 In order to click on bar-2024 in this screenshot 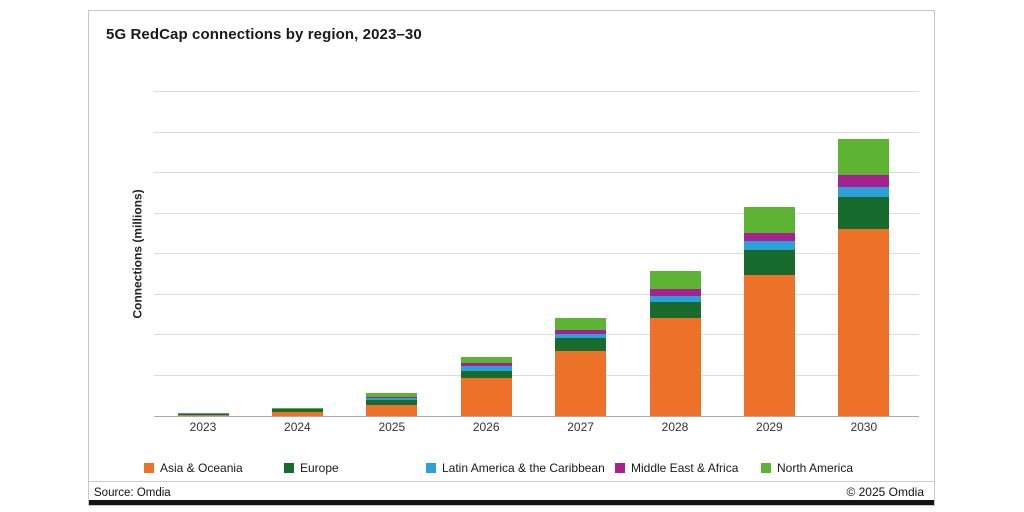, I will do `click(297, 411)`.